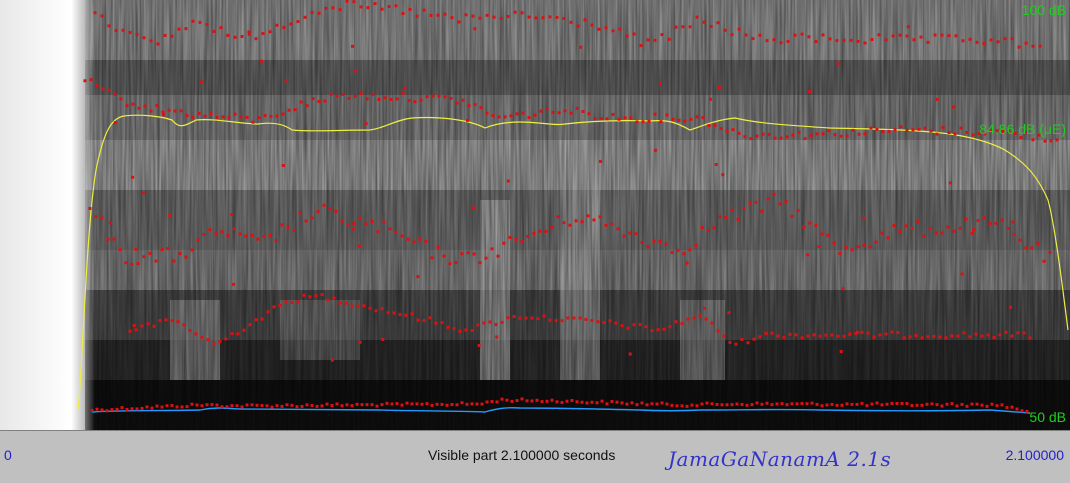  Describe the element at coordinates (8, 455) in the screenshot. I see `start-time-label: 0` at that location.